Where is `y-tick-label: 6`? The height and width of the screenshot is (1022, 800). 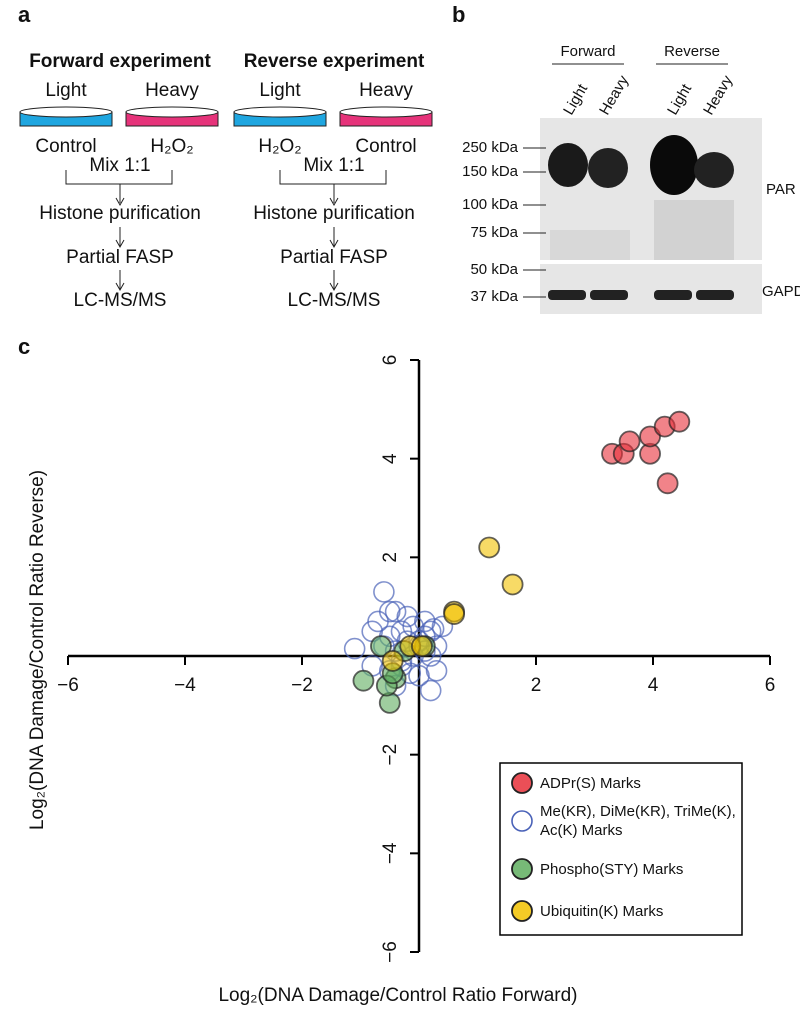 y-tick-label: 6 is located at coordinates (390, 360).